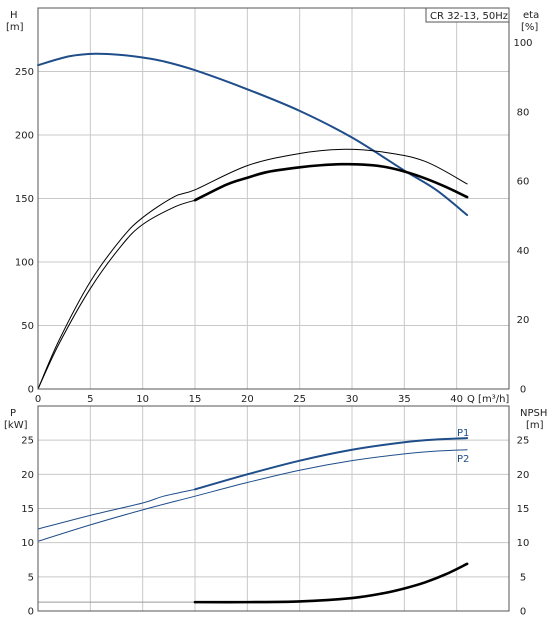 This screenshot has width=554, height=628. Describe the element at coordinates (522, 43) in the screenshot. I see `right-tick-label: 100` at that location.